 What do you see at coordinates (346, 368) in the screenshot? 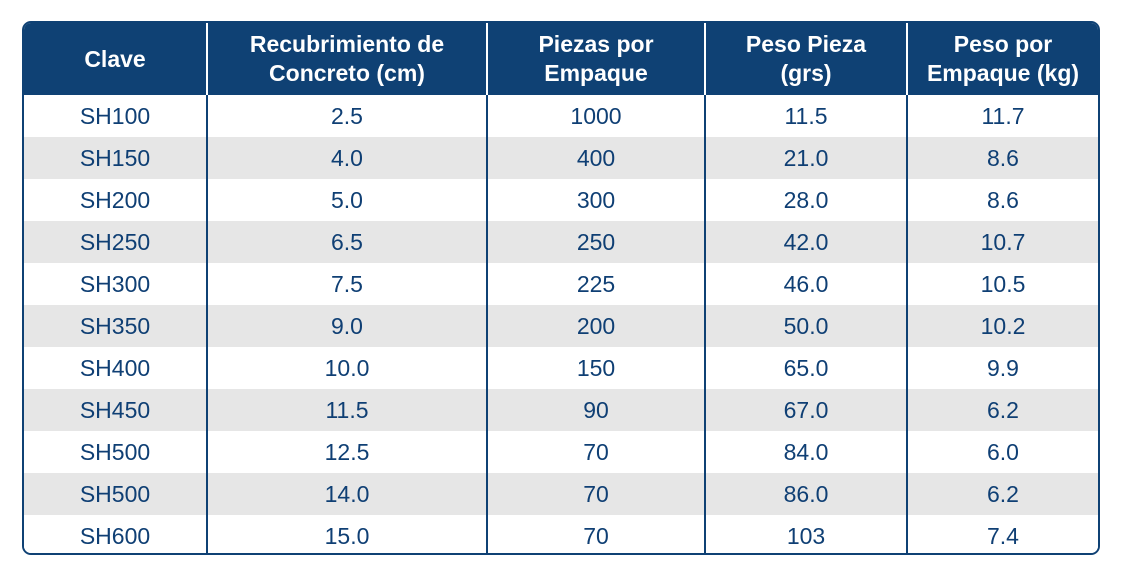
I see `cell-recubrimiento: 10.0` at bounding box center [346, 368].